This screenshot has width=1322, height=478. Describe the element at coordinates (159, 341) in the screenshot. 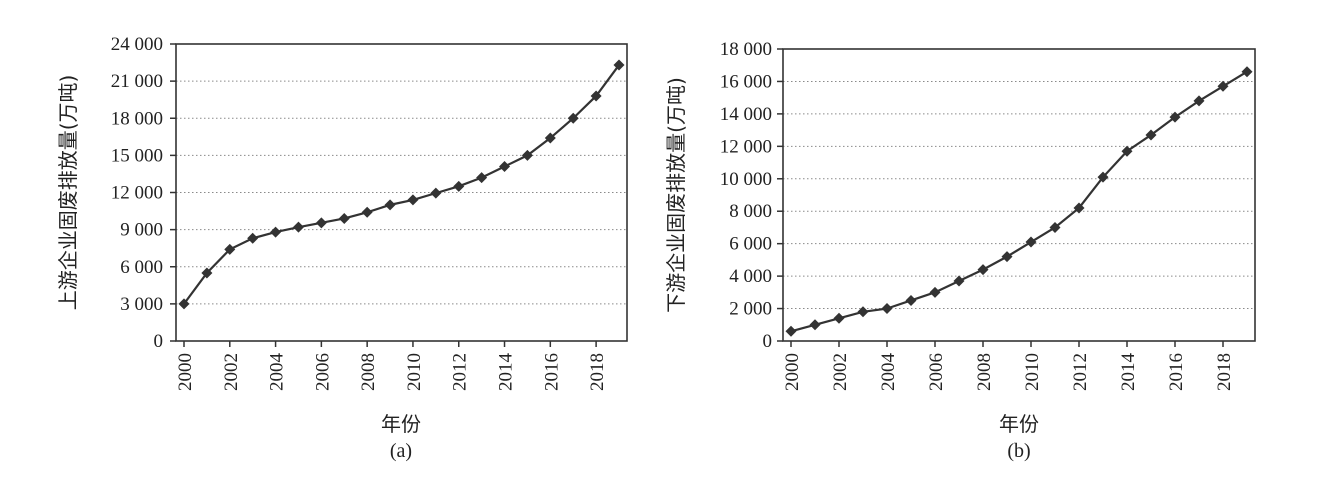

I see `chart-a-ytick-label: 0` at that location.